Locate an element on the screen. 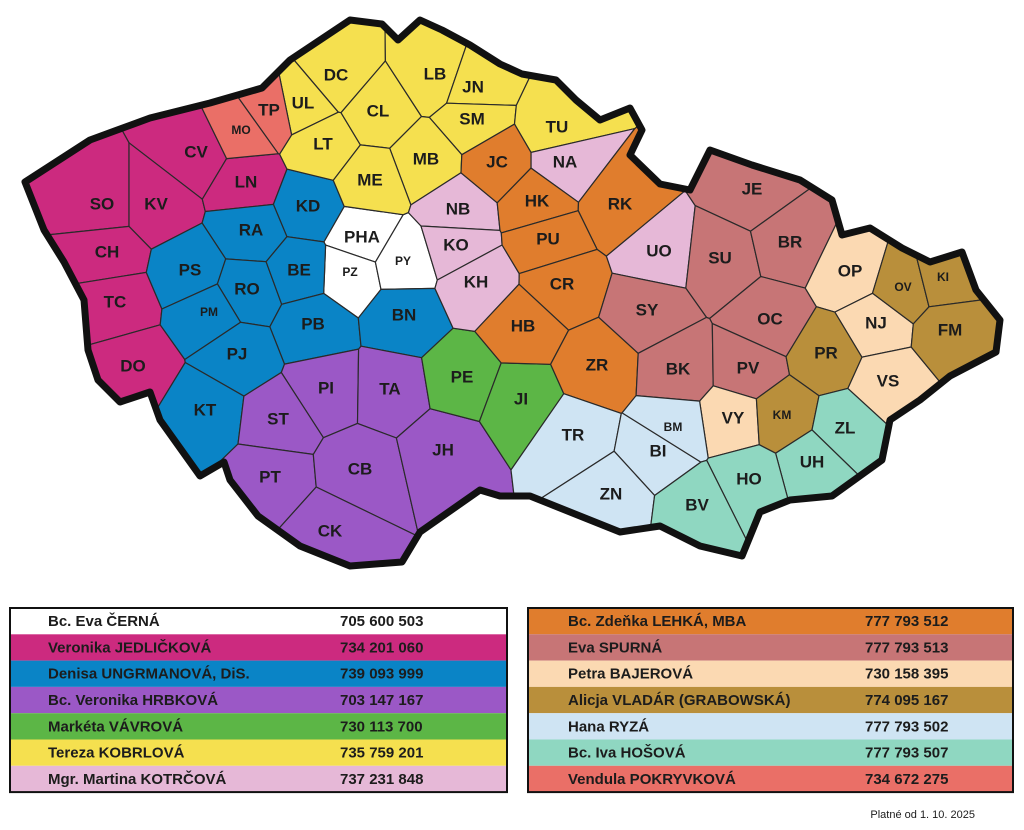  district-label: SO is located at coordinates (102, 203).